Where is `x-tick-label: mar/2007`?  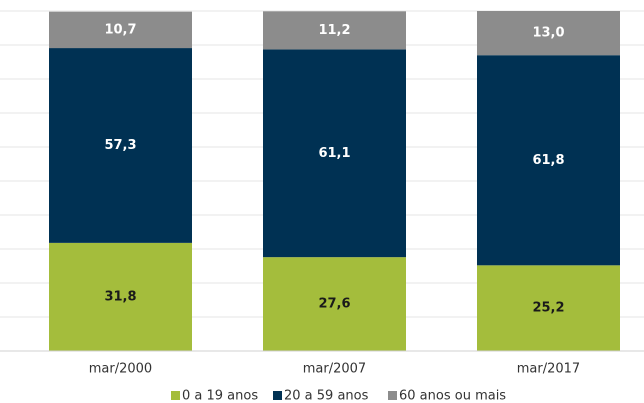
x-tick-label: mar/2007 is located at coordinates (334, 369).